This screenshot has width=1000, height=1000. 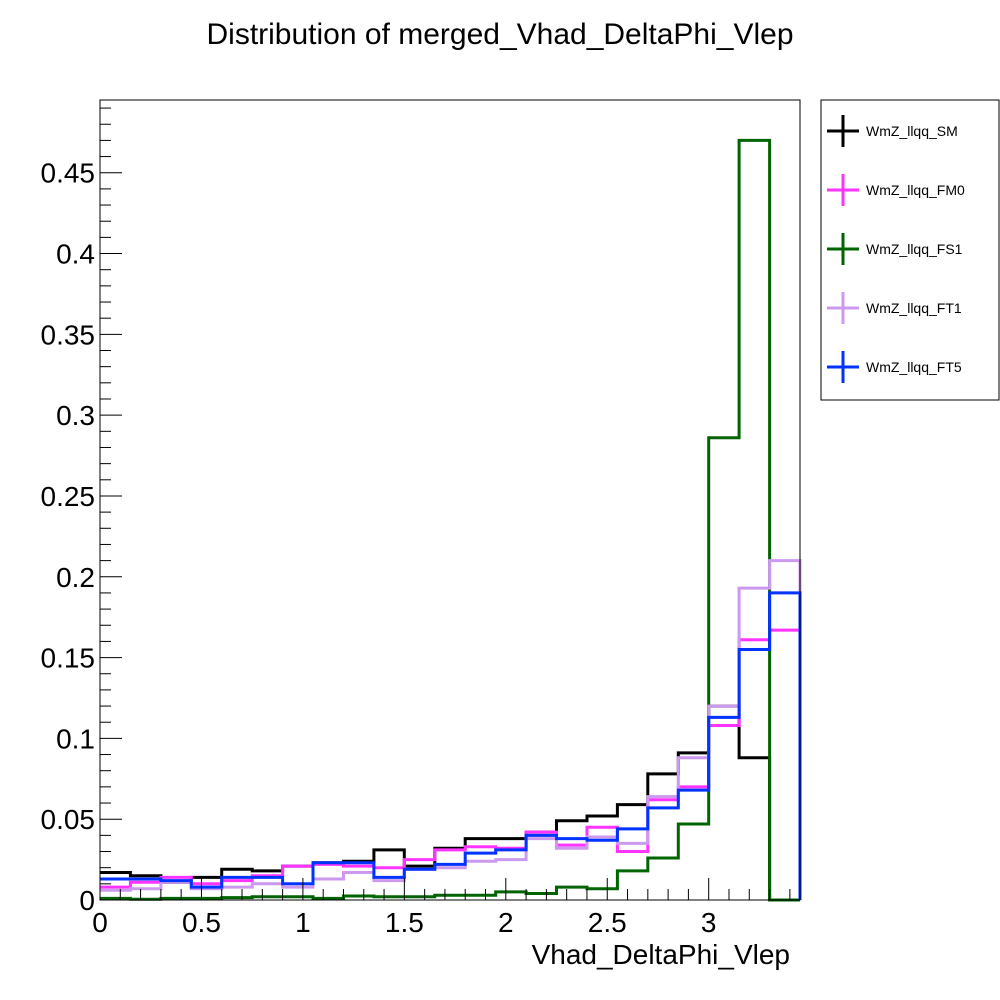 I want to click on legend-label-wmz-llqq-ft1: WmZ_llqq_FT1, so click(x=914, y=308).